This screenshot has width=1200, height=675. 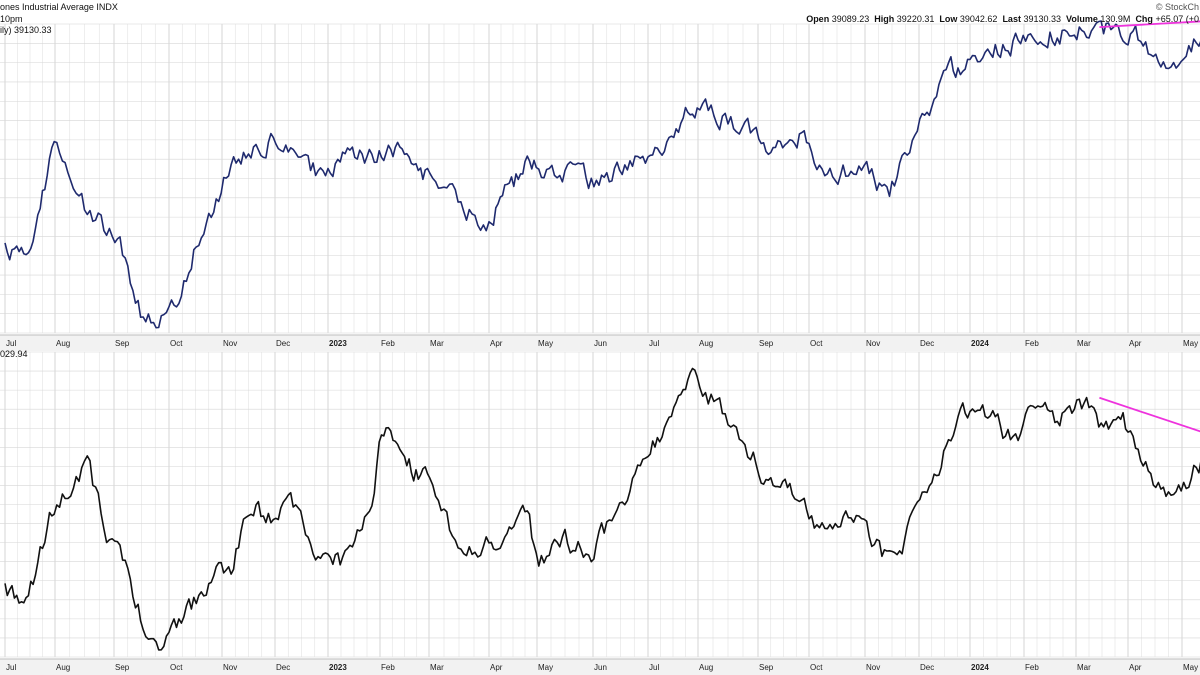 What do you see at coordinates (978, 19) in the screenshot?
I see `low-value: 39042.62` at bounding box center [978, 19].